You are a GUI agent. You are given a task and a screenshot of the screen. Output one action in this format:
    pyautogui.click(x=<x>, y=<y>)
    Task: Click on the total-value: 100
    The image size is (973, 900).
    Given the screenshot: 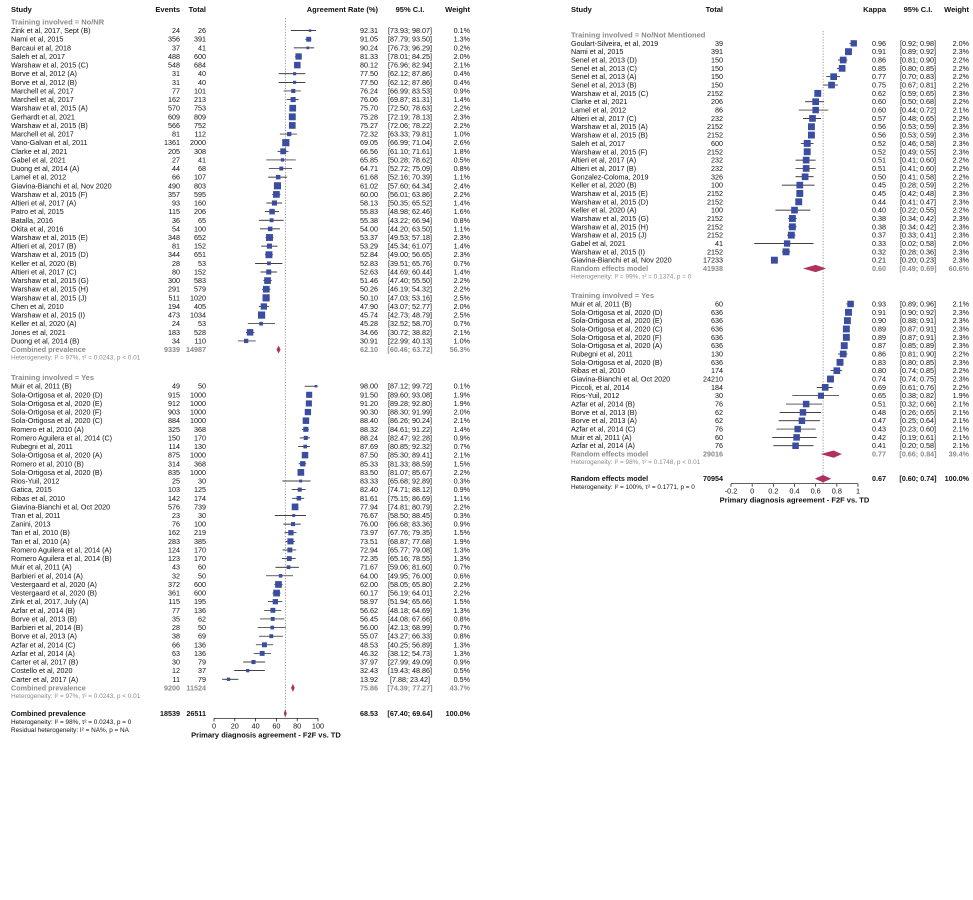 What is the action you would take?
    pyautogui.click(x=200, y=524)
    